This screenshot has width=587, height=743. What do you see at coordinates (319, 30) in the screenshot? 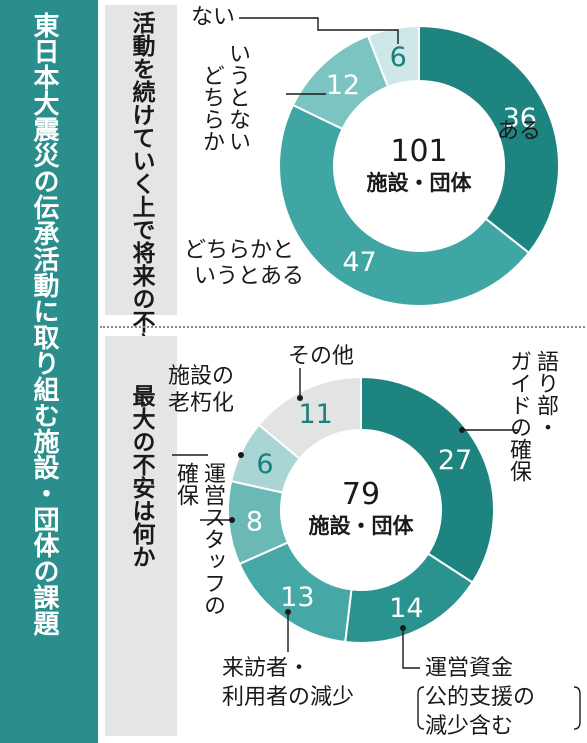
I see `donut-1-leader-nai` at bounding box center [319, 30].